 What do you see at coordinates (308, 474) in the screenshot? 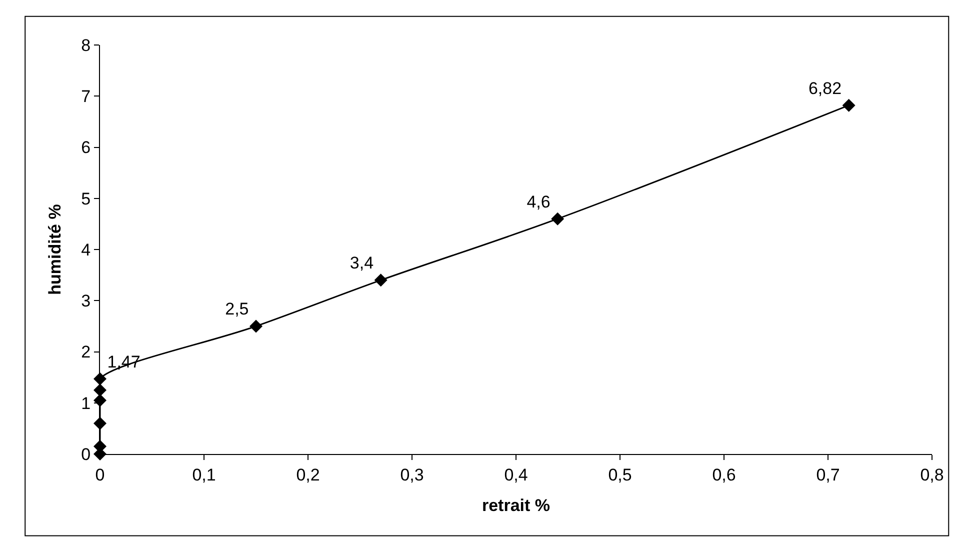
I see `x-tick-label: 0,2` at bounding box center [308, 474].